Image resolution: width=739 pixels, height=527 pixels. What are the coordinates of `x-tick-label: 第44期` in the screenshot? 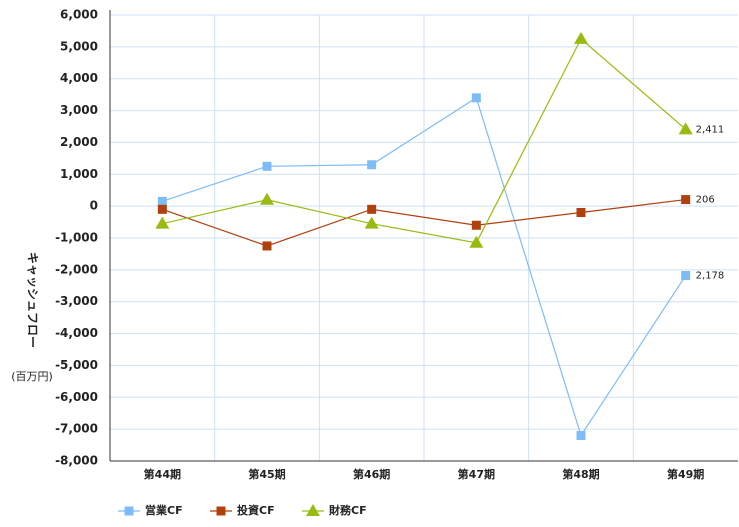 It's located at (162, 474).